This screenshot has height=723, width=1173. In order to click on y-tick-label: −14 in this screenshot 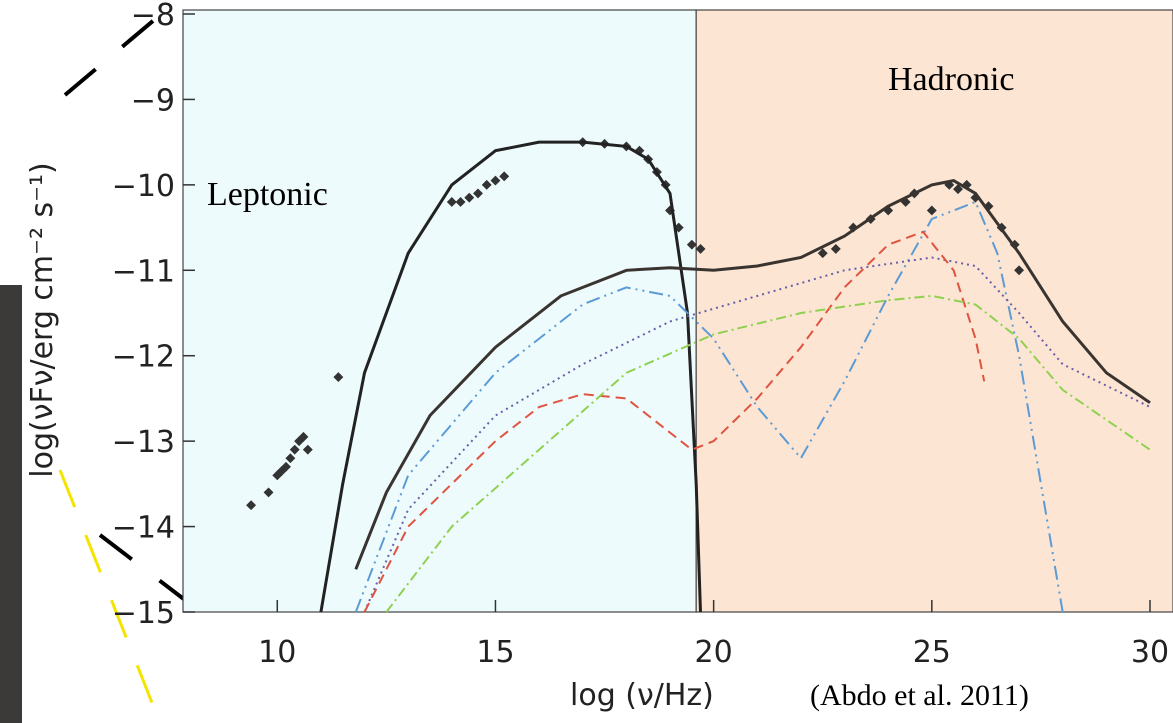, I will do `click(143, 528)`.